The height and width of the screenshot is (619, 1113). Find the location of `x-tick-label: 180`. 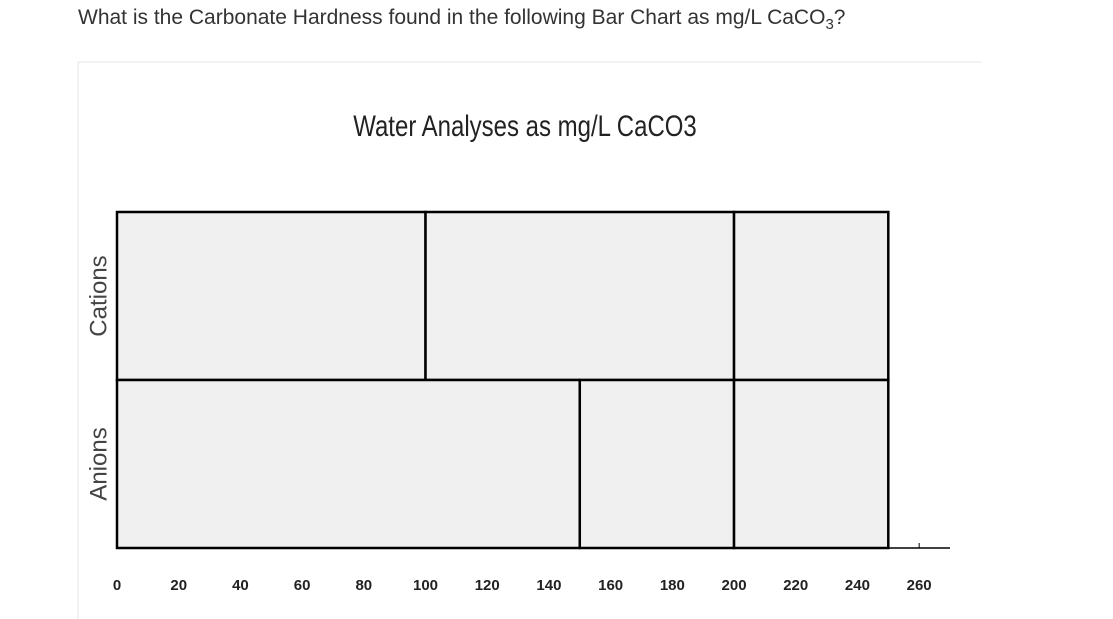

x-tick-label: 180 is located at coordinates (672, 585).